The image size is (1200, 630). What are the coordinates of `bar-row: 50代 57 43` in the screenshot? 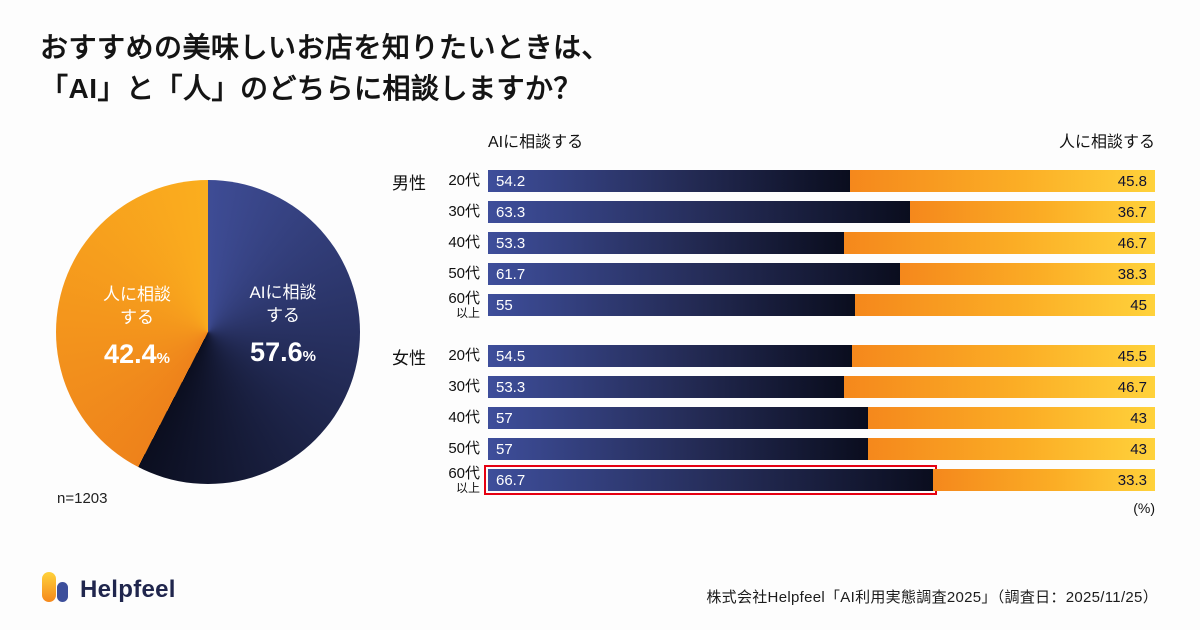 It's located at (773, 449).